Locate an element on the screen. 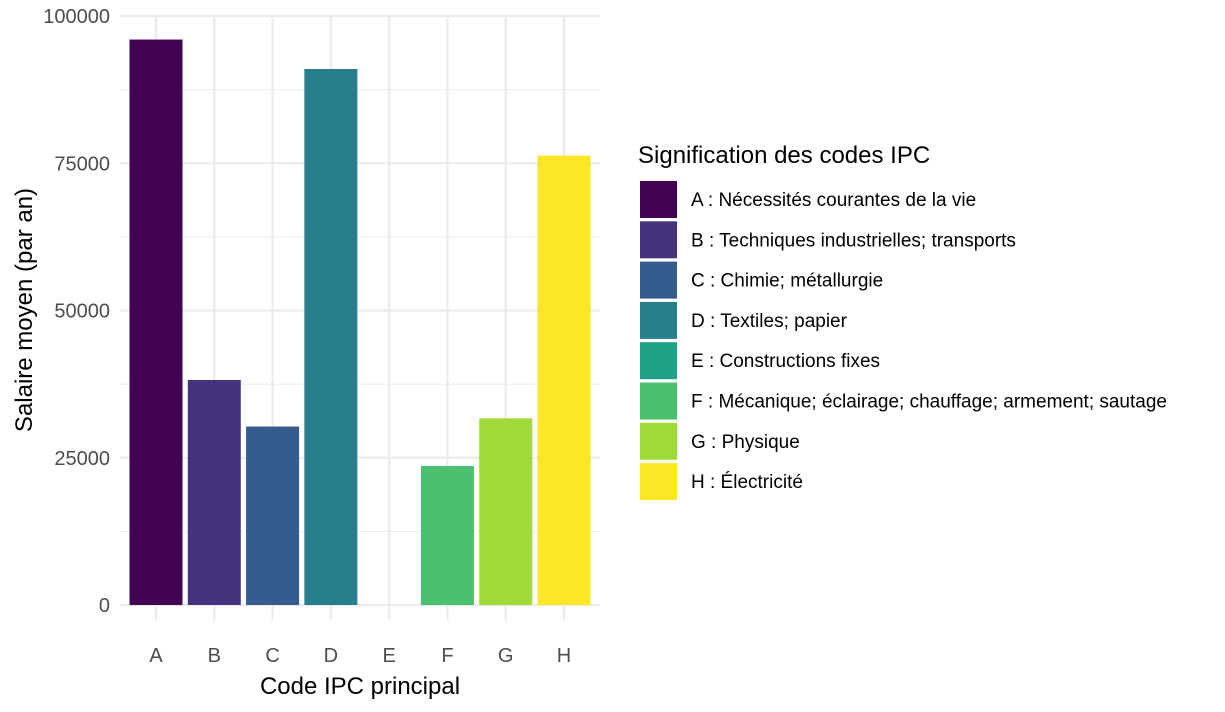 This screenshot has width=1225, height=712. legend-label: H : Électricité is located at coordinates (747, 482).